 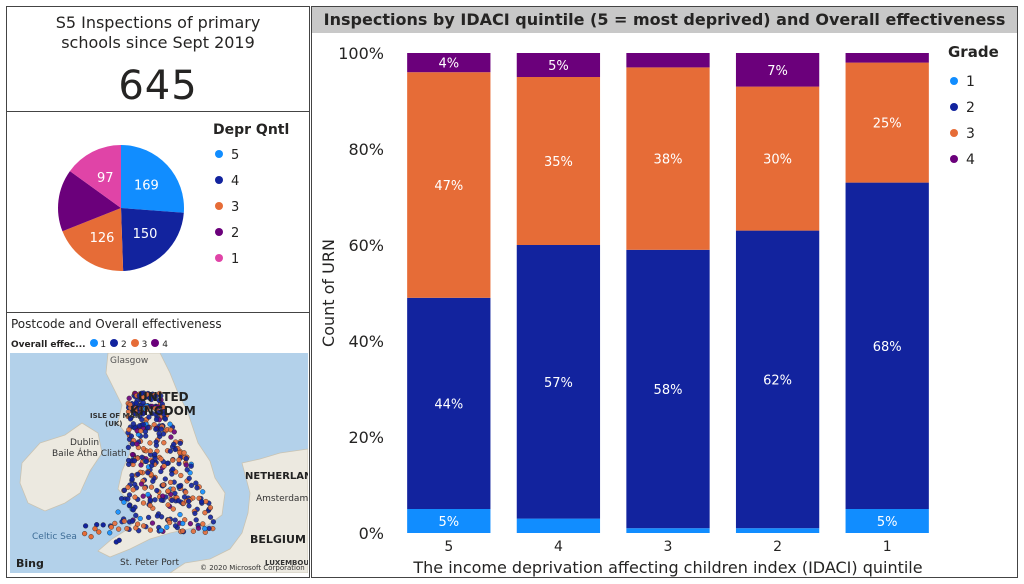 I want to click on pie-legend-item-1: 1, so click(x=235, y=259).